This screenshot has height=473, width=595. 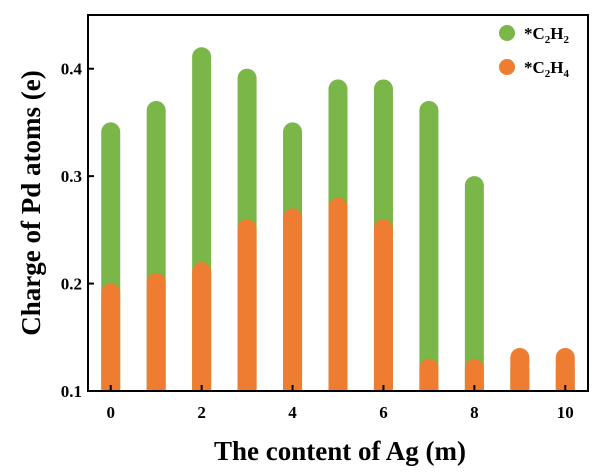 I want to click on bar-series2-m6, so click(x=383, y=305).